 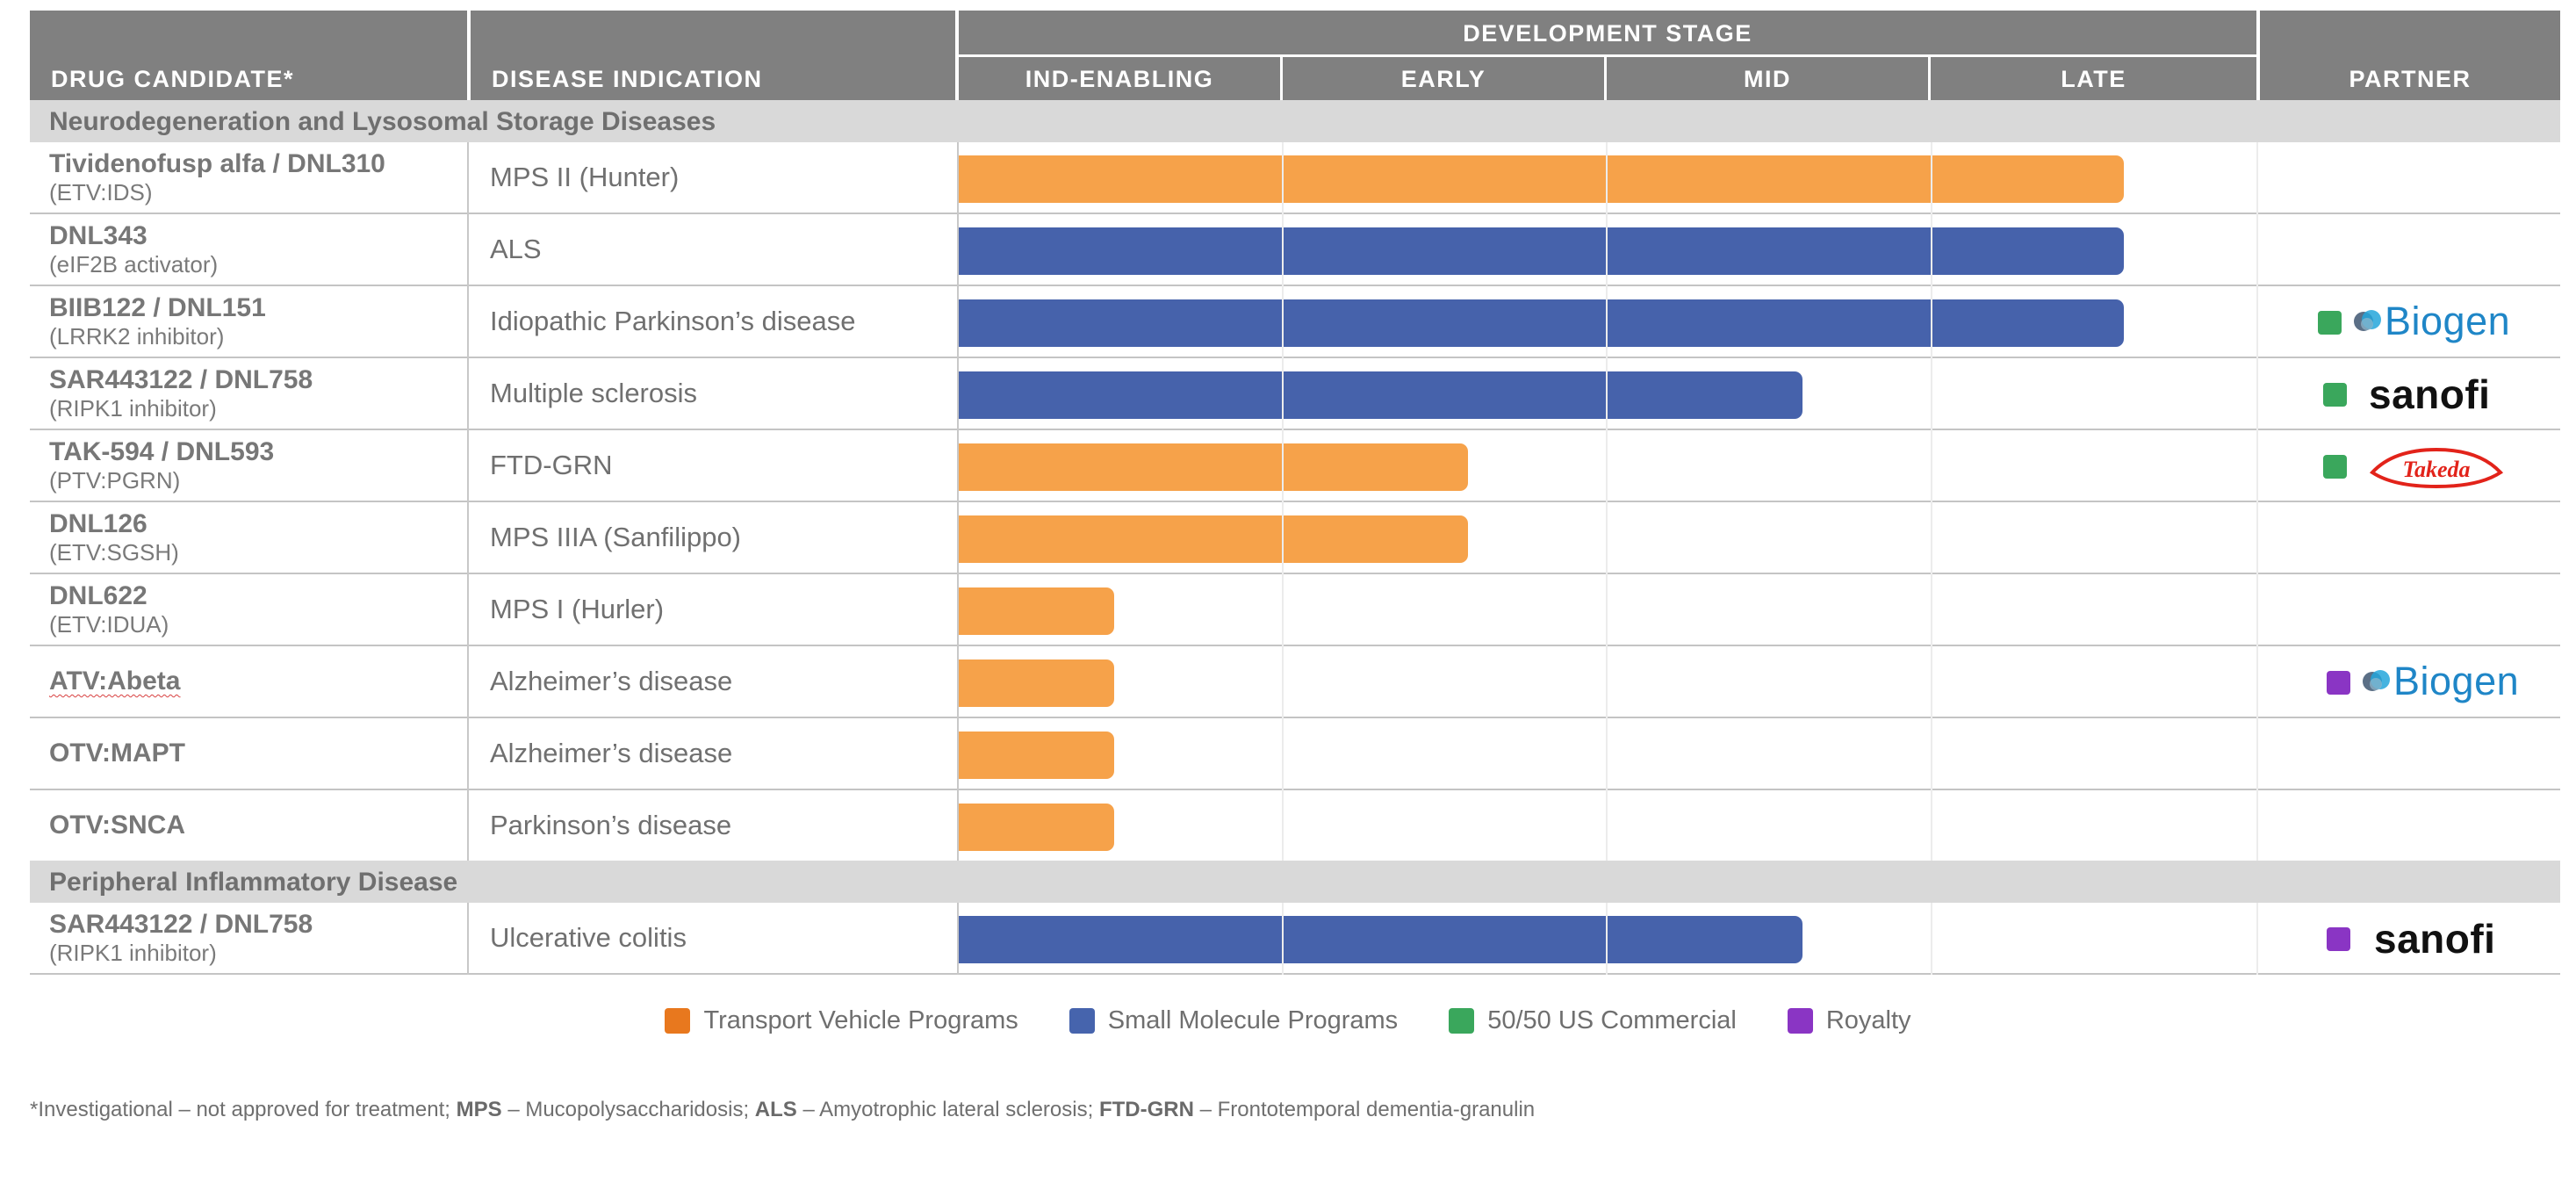 I want to click on section-header-peripheral: Peripheral Inflammatory Disease, so click(x=1295, y=882).